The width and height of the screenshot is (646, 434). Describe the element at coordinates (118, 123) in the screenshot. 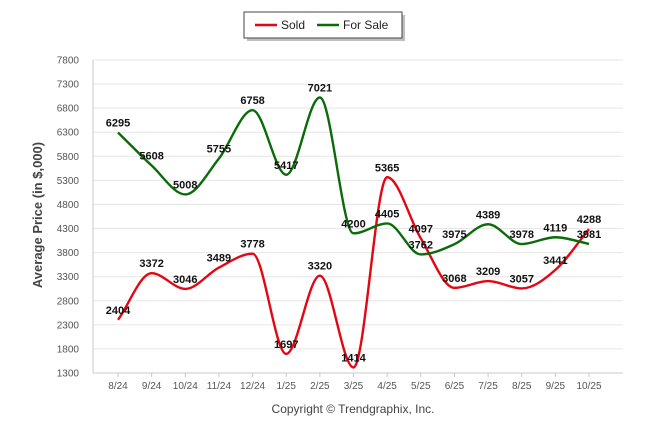

I see `data-label-for-sale: 6295` at that location.